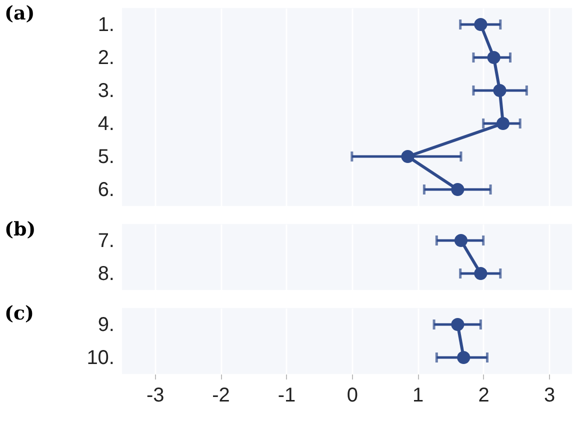 The width and height of the screenshot is (574, 447). I want to click on y-tick-label: 8., so click(106, 274).